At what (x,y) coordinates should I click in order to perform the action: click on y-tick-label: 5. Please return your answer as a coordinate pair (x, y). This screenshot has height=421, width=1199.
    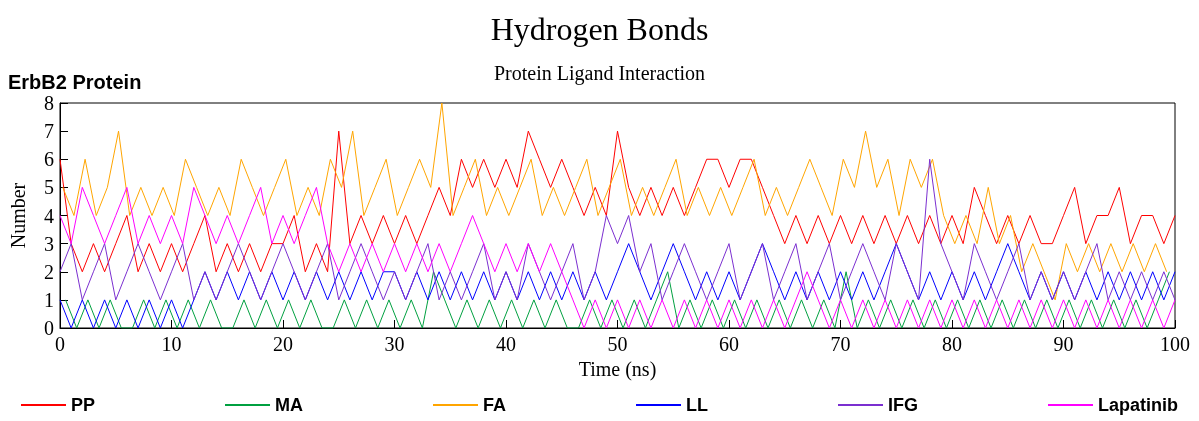
    Looking at the image, I should click on (49, 187).